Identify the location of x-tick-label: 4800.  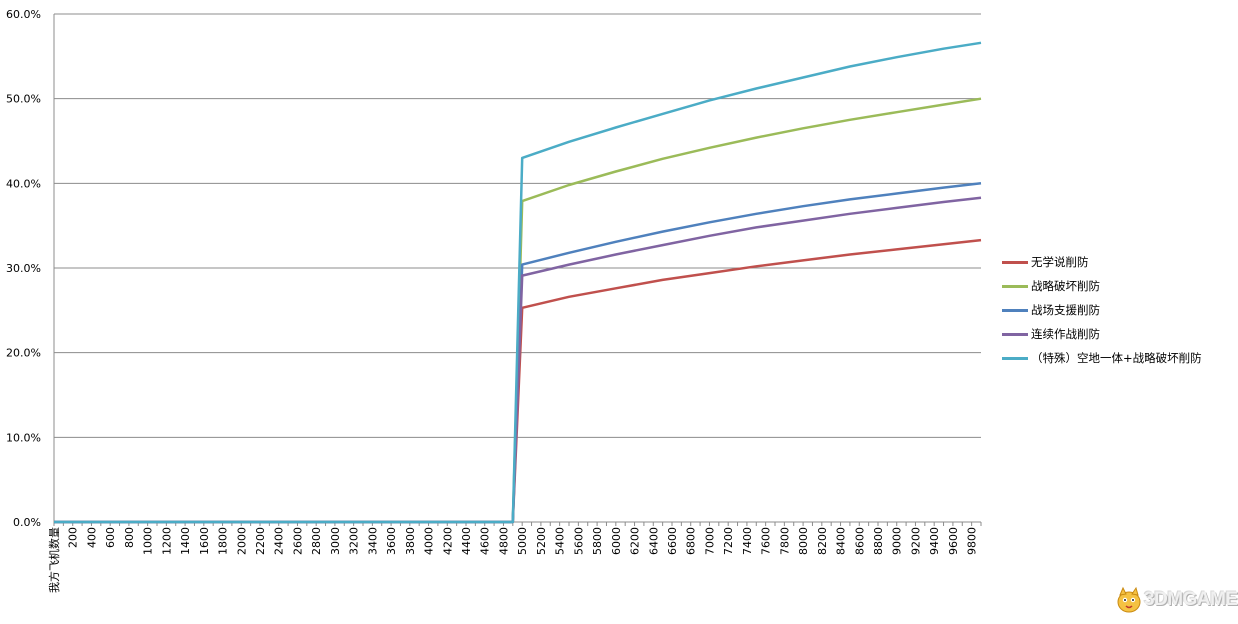
(503, 541).